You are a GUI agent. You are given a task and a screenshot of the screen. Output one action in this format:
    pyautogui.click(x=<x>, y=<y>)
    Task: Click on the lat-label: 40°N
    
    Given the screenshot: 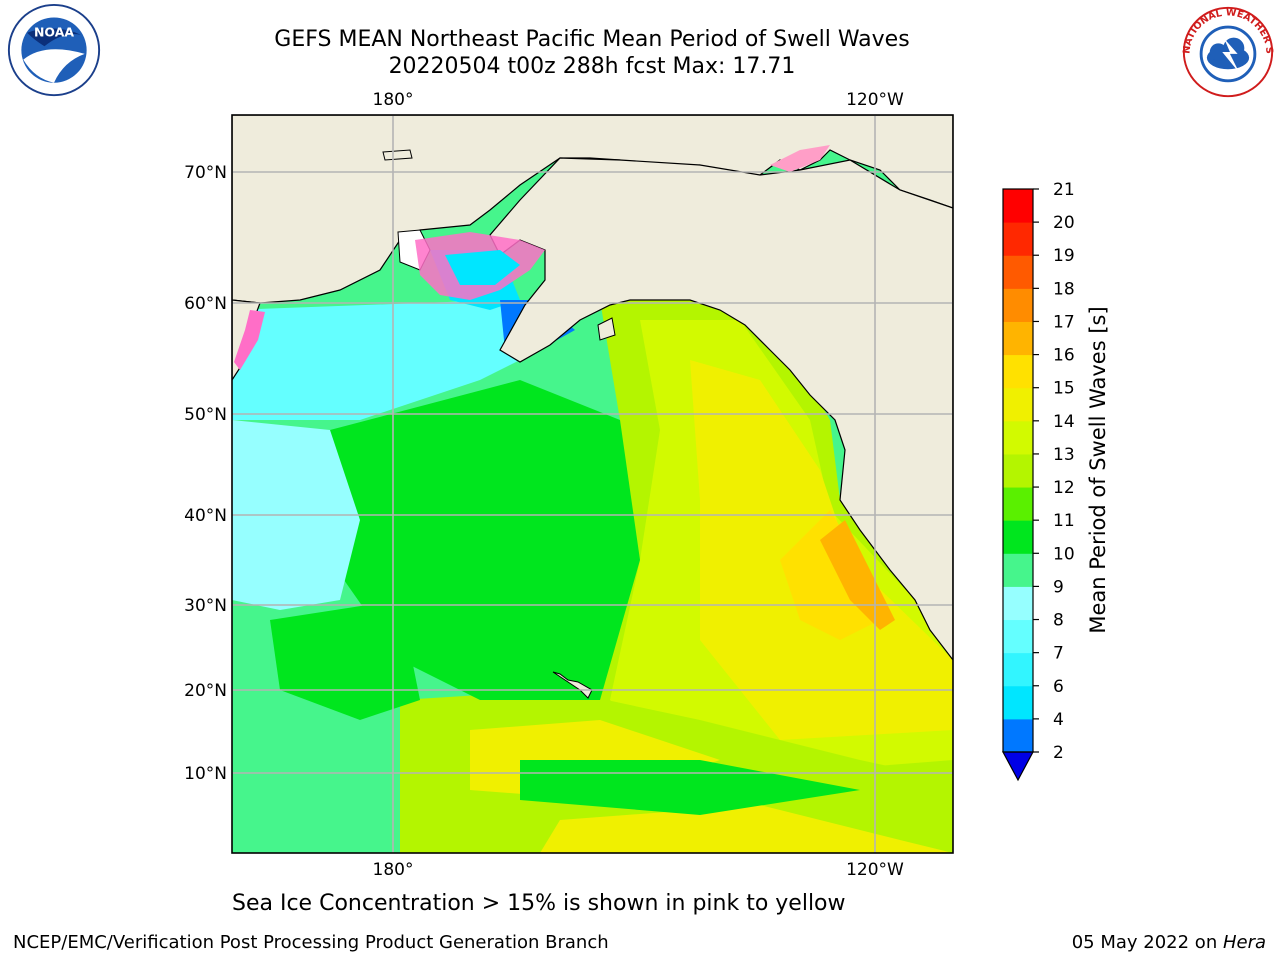 What is the action you would take?
    pyautogui.click(x=205, y=516)
    